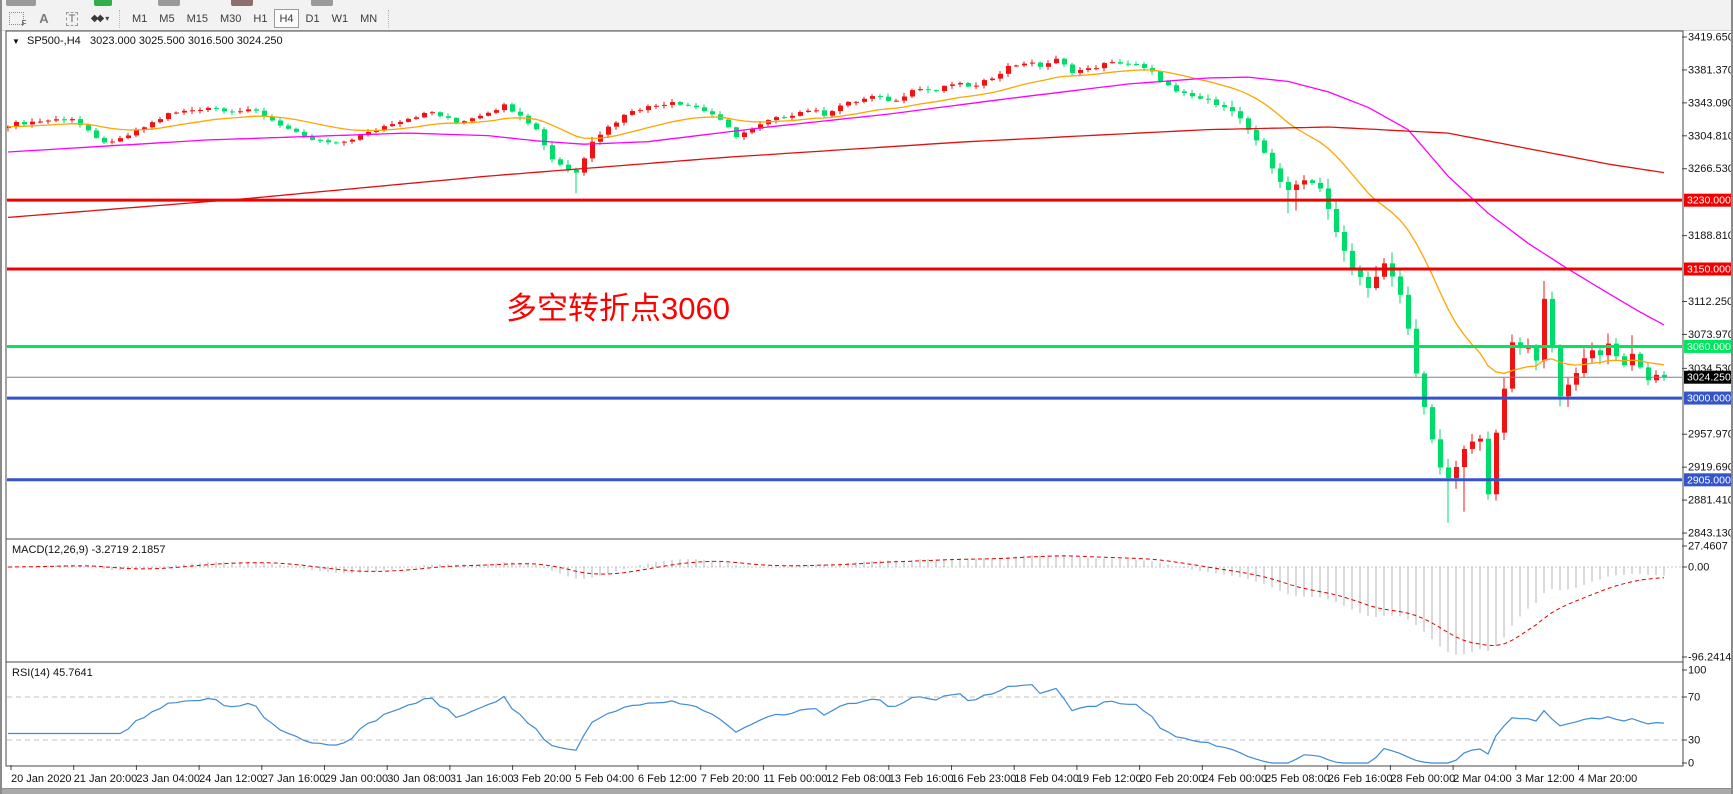 This screenshot has height=794, width=1733. Describe the element at coordinates (106, 779) in the screenshot. I see `time-tick-label: 21 Jan 20:00` at that location.